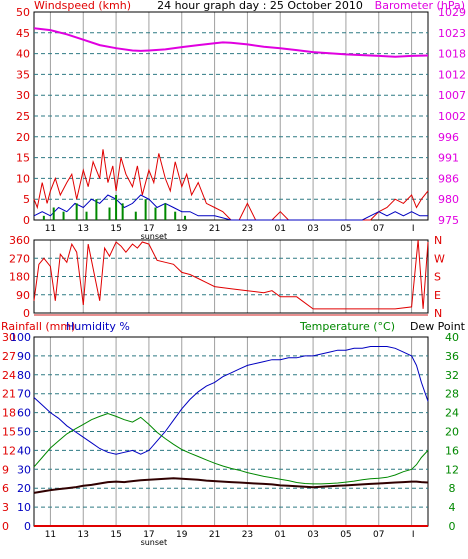  What do you see at coordinates (230, 207) in the screenshot?
I see `windspeed-line` at bounding box center [230, 207].